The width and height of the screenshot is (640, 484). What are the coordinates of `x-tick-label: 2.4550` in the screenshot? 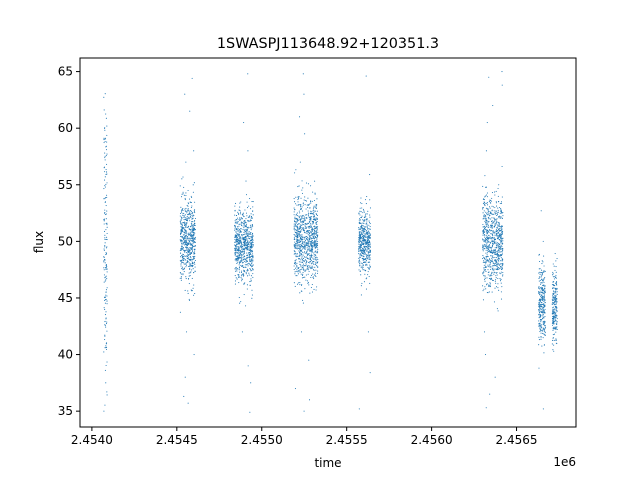 It's located at (262, 440).